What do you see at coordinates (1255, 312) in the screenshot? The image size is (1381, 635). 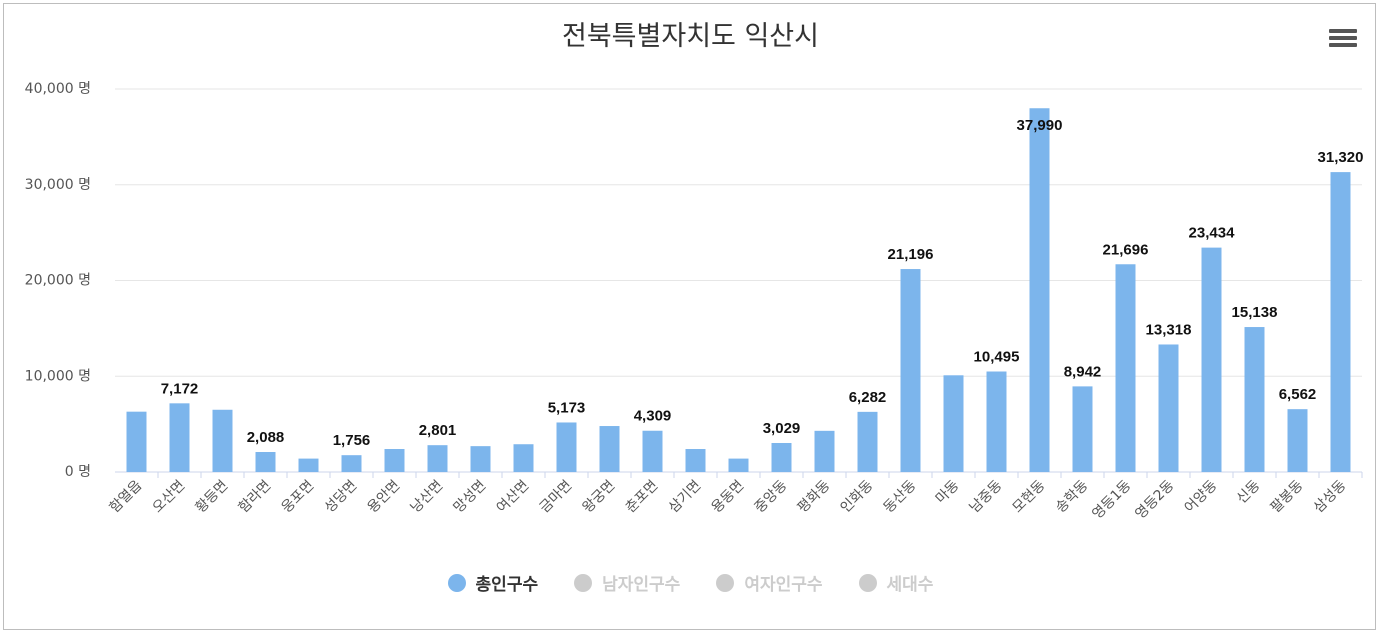 I see `data-label: 15,138` at bounding box center [1255, 312].